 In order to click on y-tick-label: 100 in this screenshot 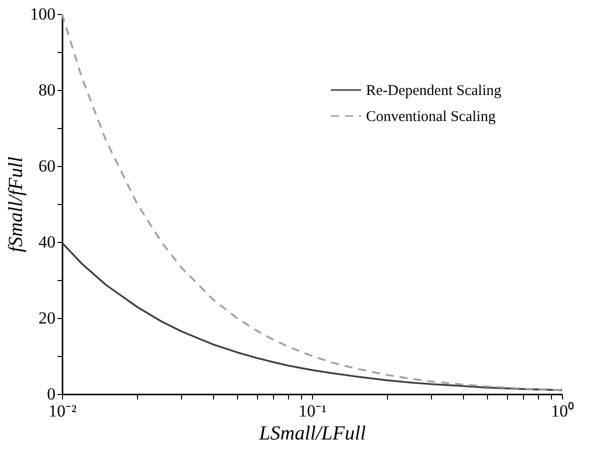, I will do `click(43, 14)`.